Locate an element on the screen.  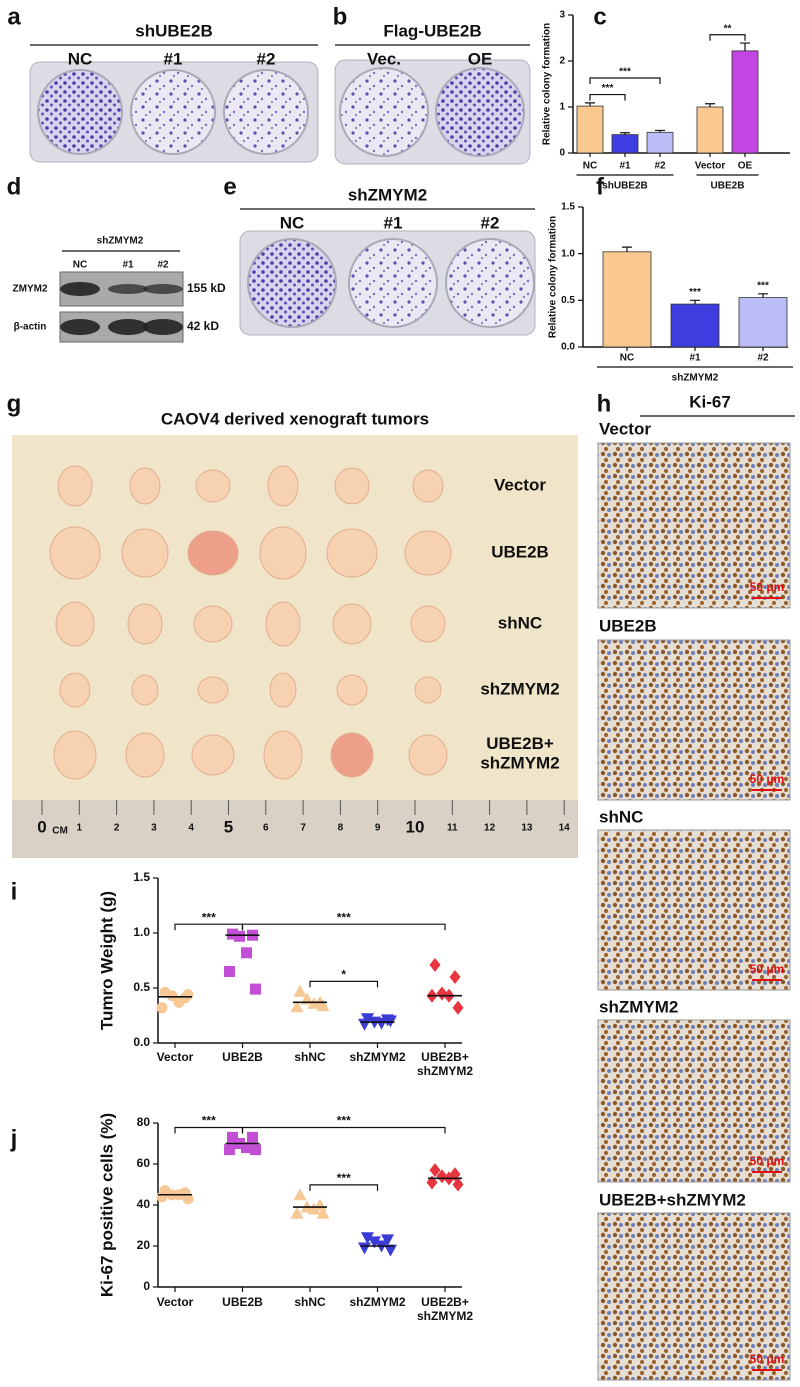
y-axis-label: Relative colony formation is located at coordinates (553, 277).